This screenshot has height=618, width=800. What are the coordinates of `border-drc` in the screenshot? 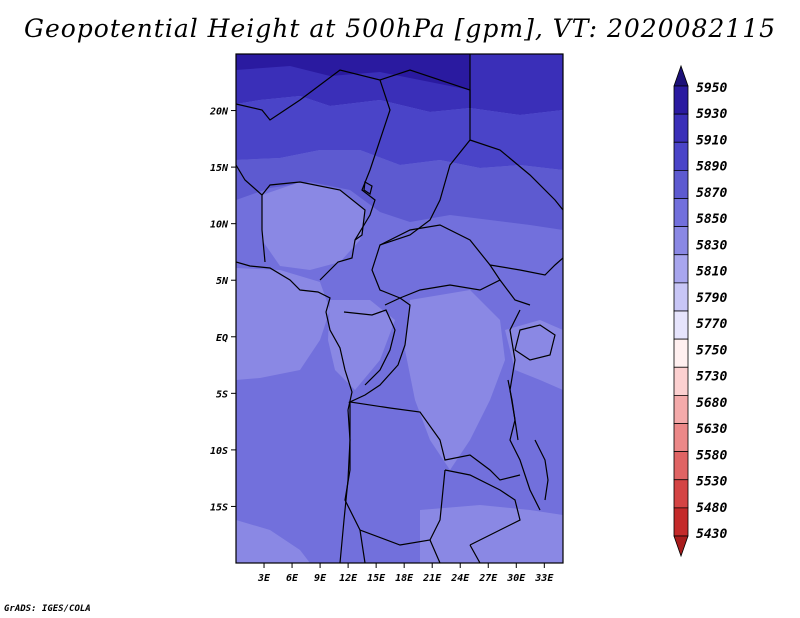 It's located at (434, 389).